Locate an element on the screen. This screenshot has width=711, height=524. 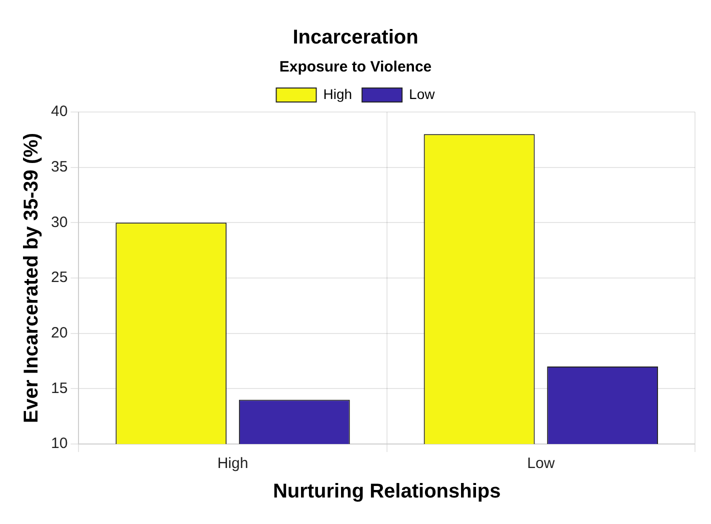
chart-title: Incarceration is located at coordinates (355, 37).